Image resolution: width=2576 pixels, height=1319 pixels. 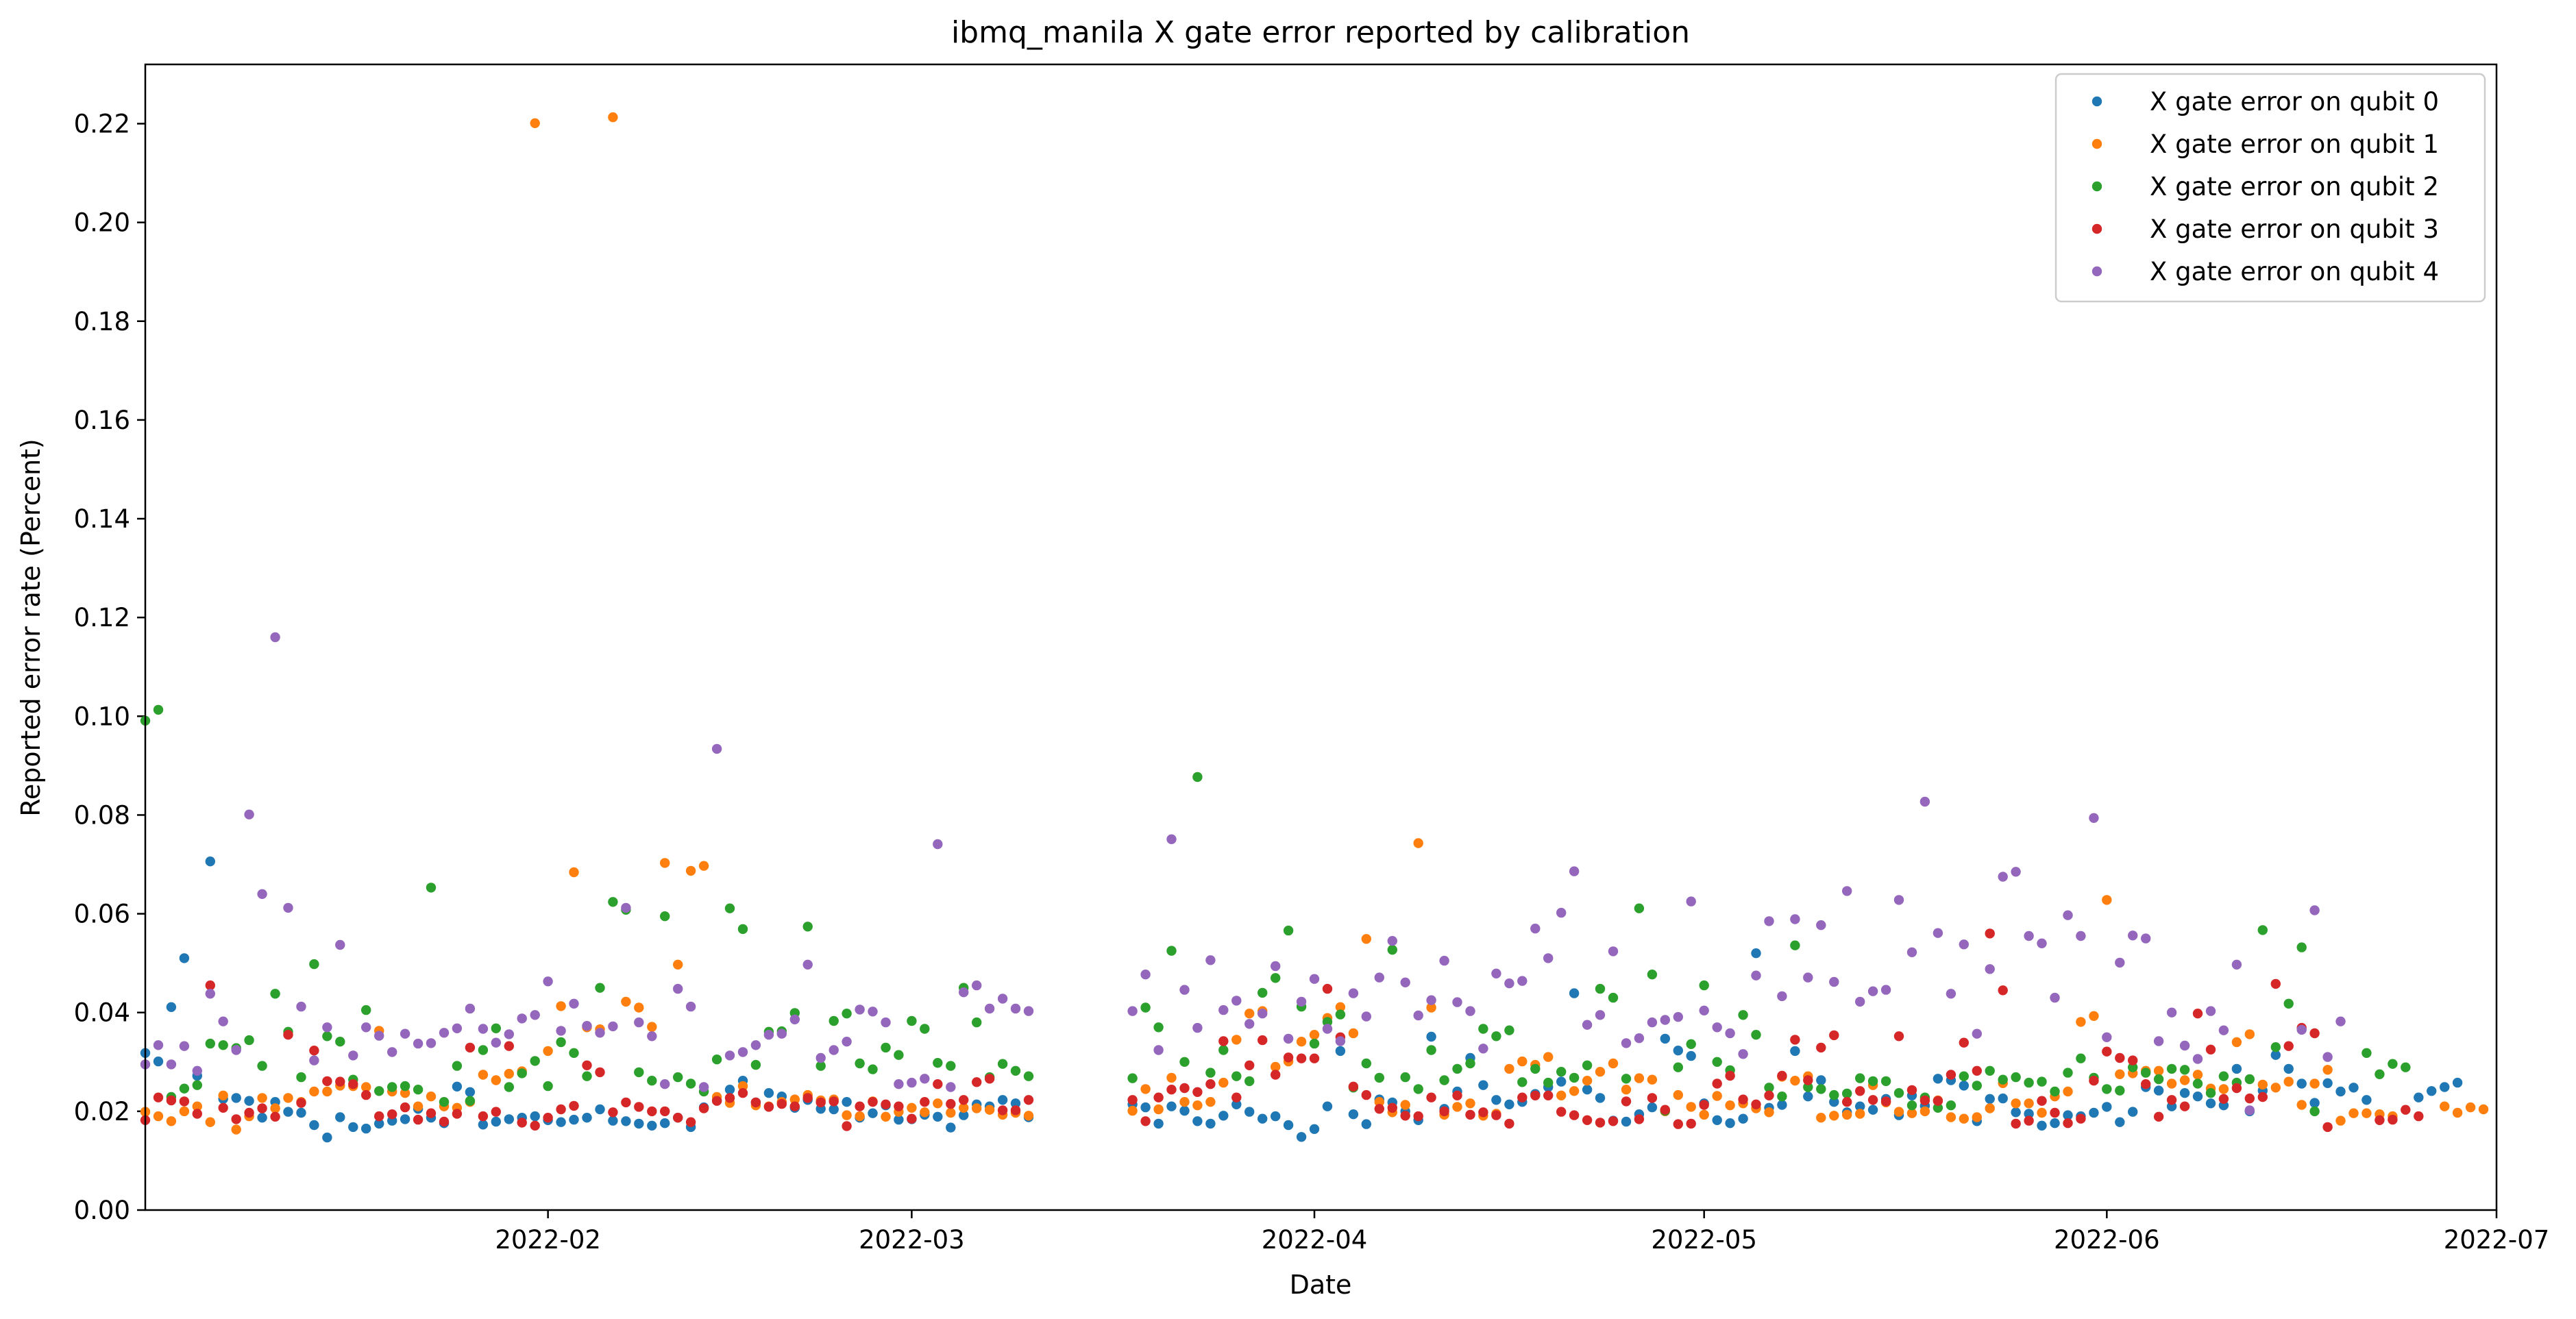 What do you see at coordinates (102, 322) in the screenshot?
I see `y-tick-label: 0.18` at bounding box center [102, 322].